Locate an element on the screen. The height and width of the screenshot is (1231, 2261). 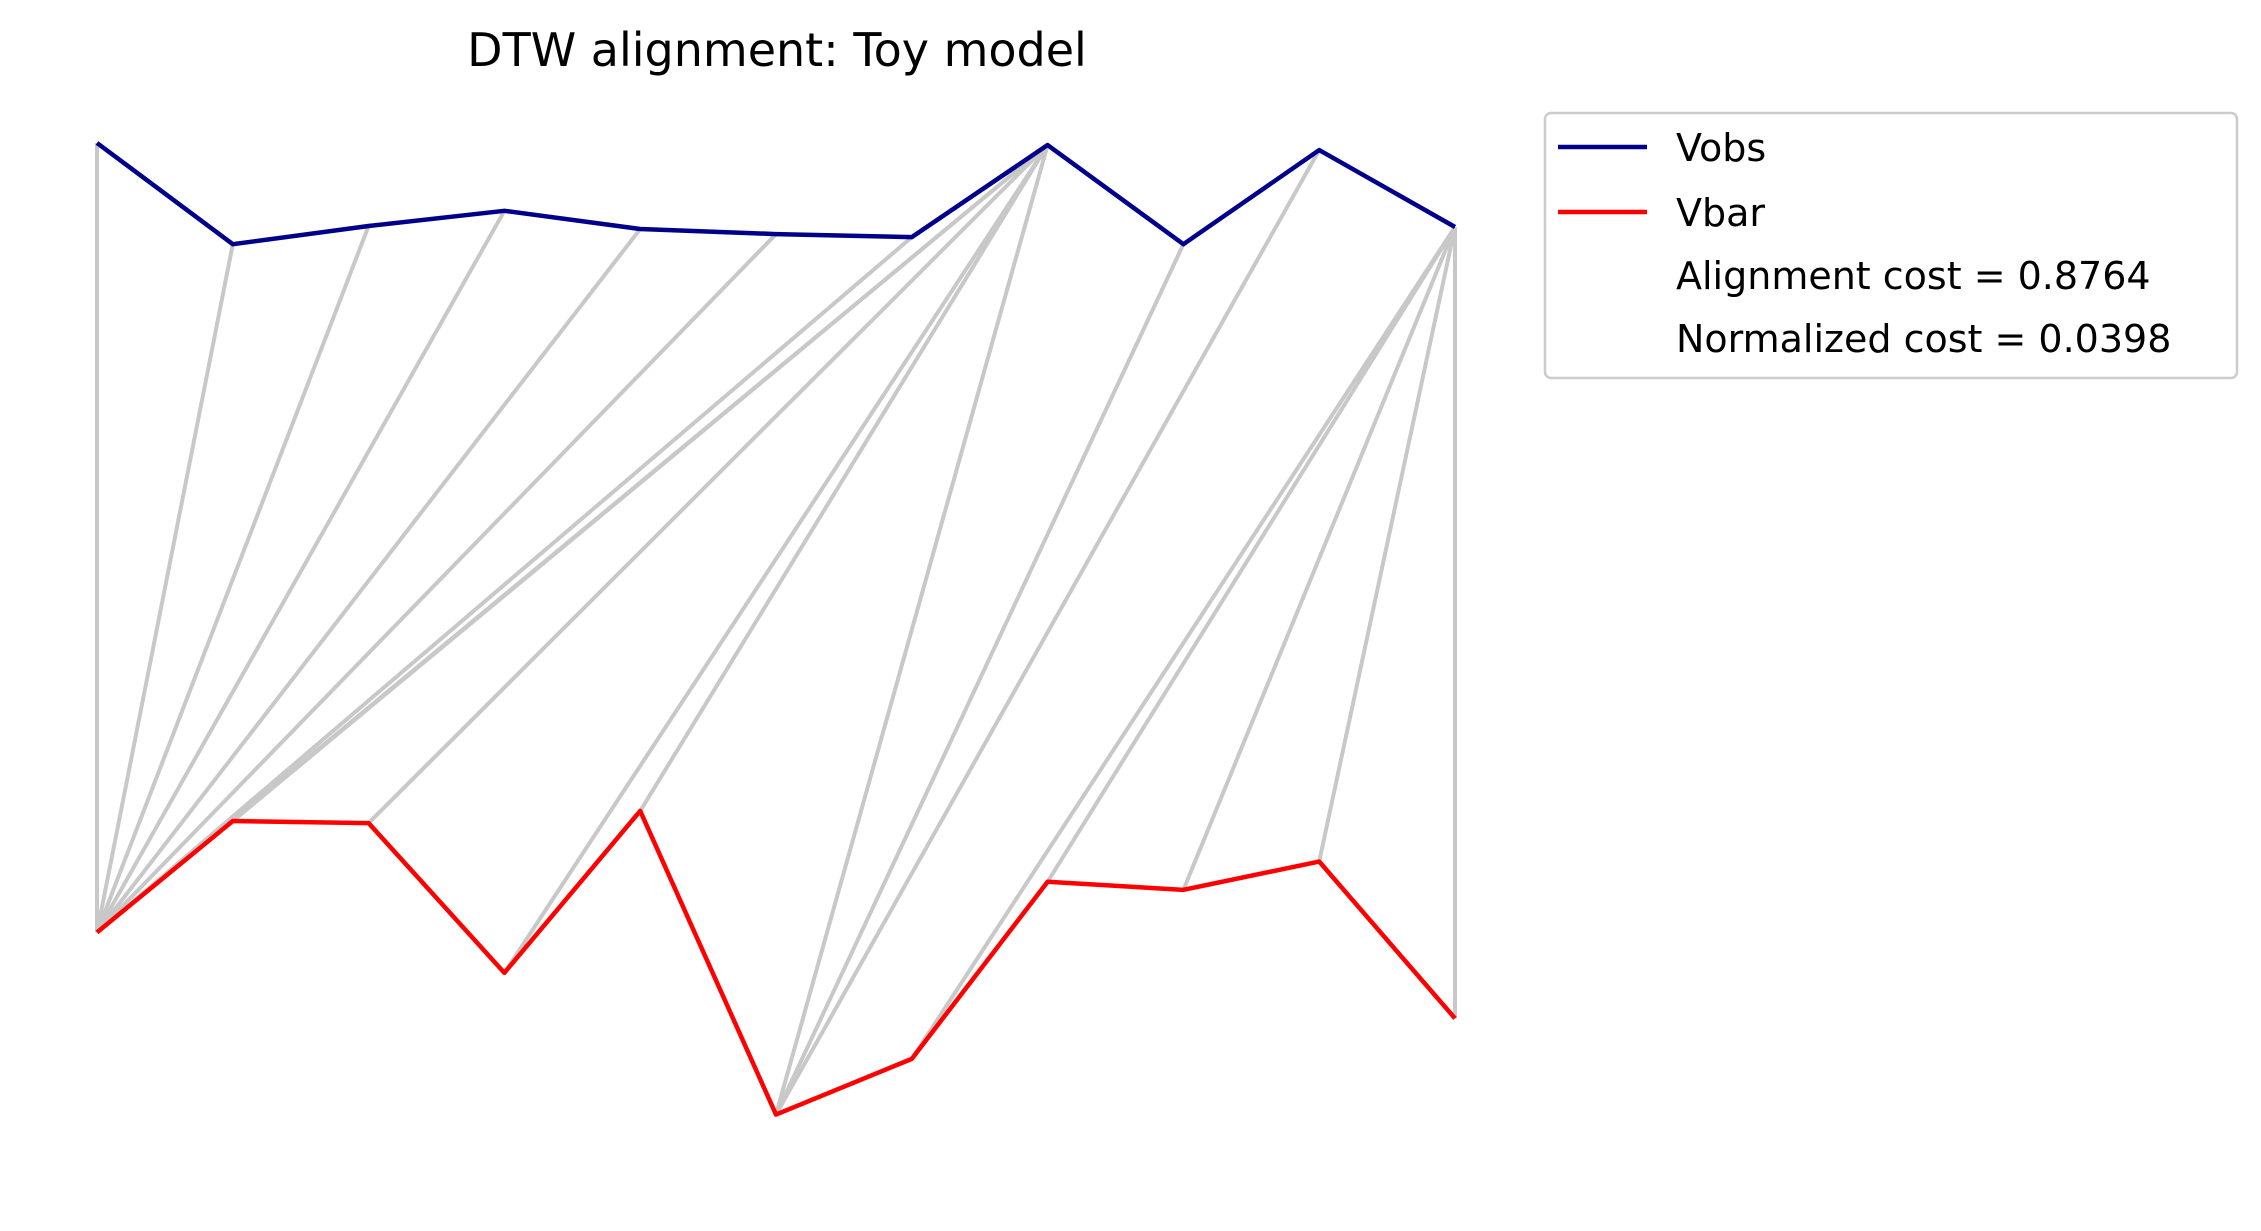
series-line-vobs is located at coordinates (776, 194).